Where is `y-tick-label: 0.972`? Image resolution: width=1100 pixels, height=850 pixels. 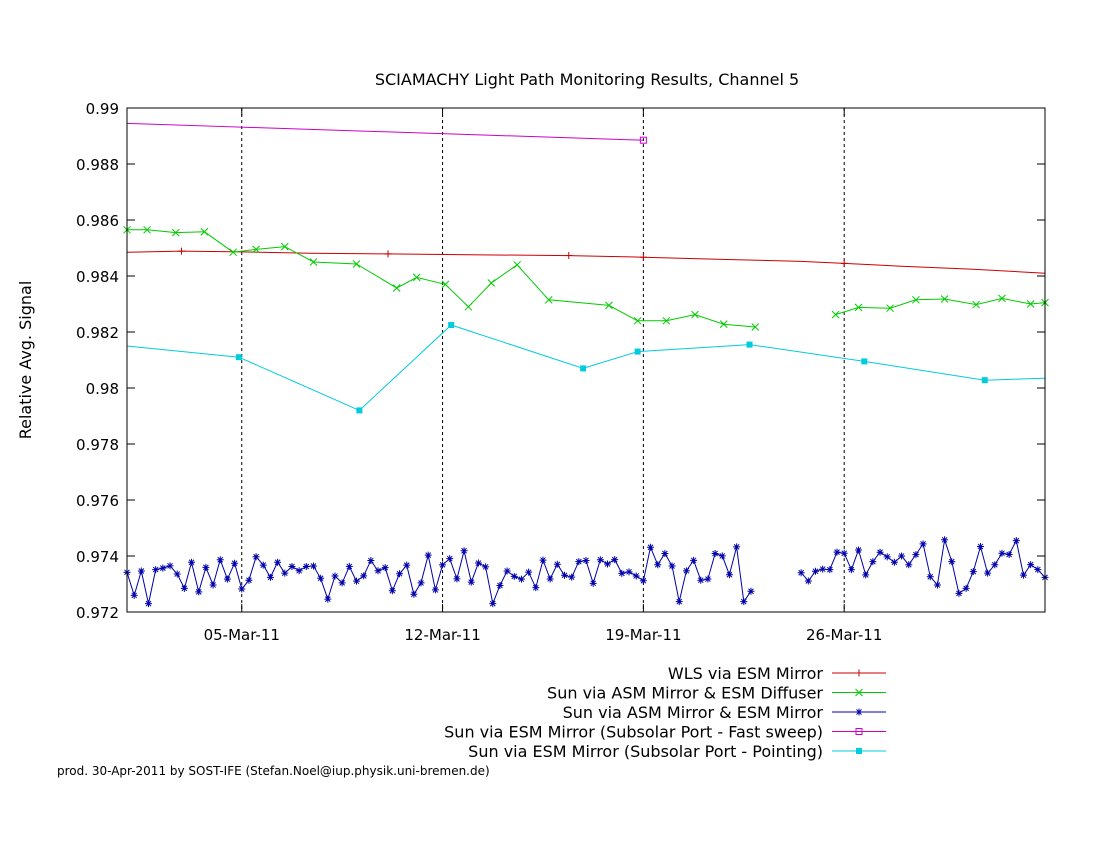 y-tick-label: 0.972 is located at coordinates (97, 613).